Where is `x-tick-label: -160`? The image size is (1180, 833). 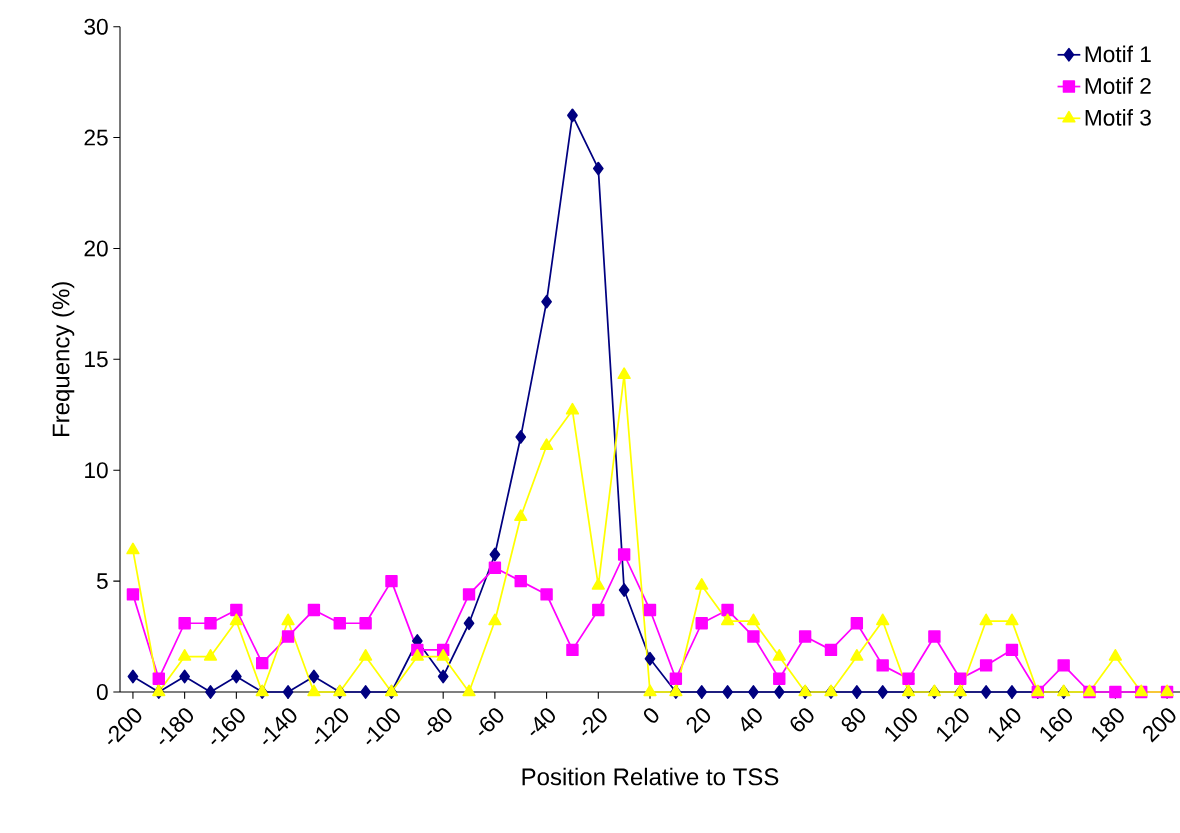
x-tick-label: -160 is located at coordinates (228, 726).